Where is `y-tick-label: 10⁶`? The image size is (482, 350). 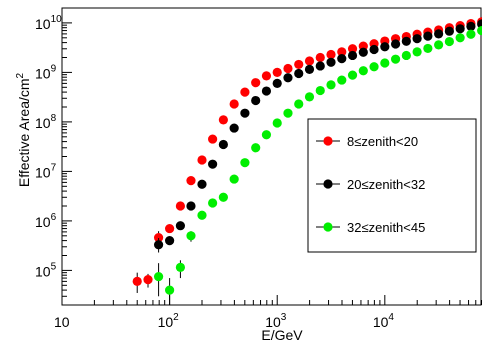
y-tick-label: 10⁶ is located at coordinates (46, 221).